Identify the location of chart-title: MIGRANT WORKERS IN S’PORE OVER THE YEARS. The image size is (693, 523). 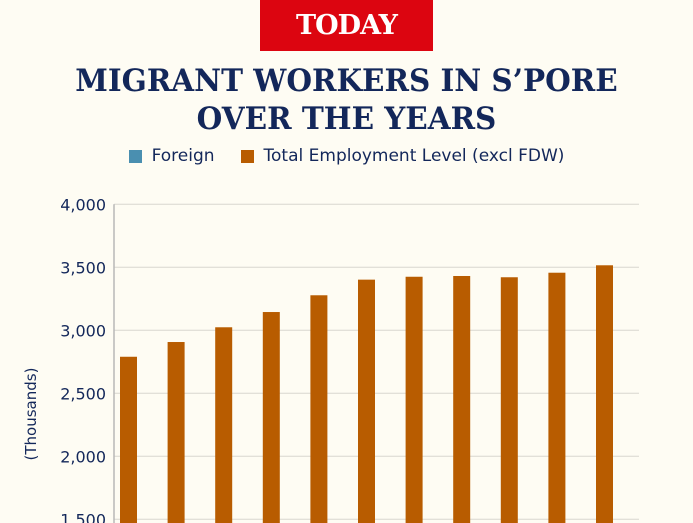
(346, 100).